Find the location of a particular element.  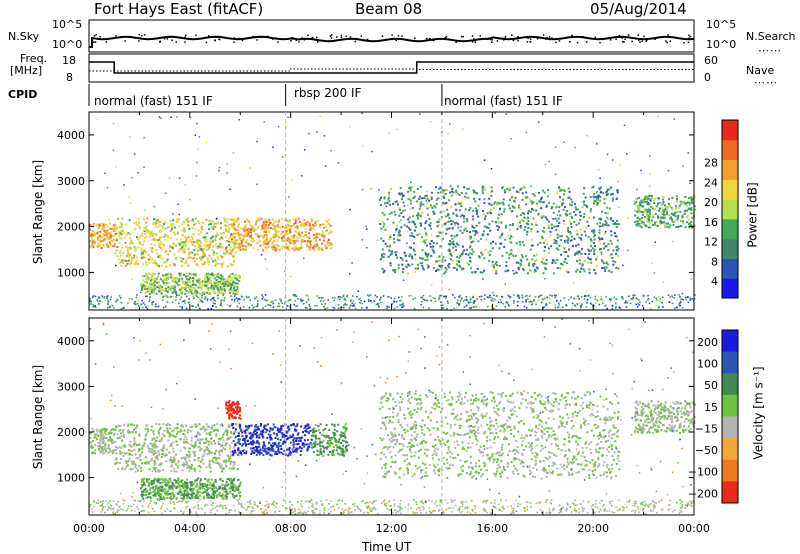

nsearch-legend-dots: ⋯⋯ is located at coordinates (770, 50).